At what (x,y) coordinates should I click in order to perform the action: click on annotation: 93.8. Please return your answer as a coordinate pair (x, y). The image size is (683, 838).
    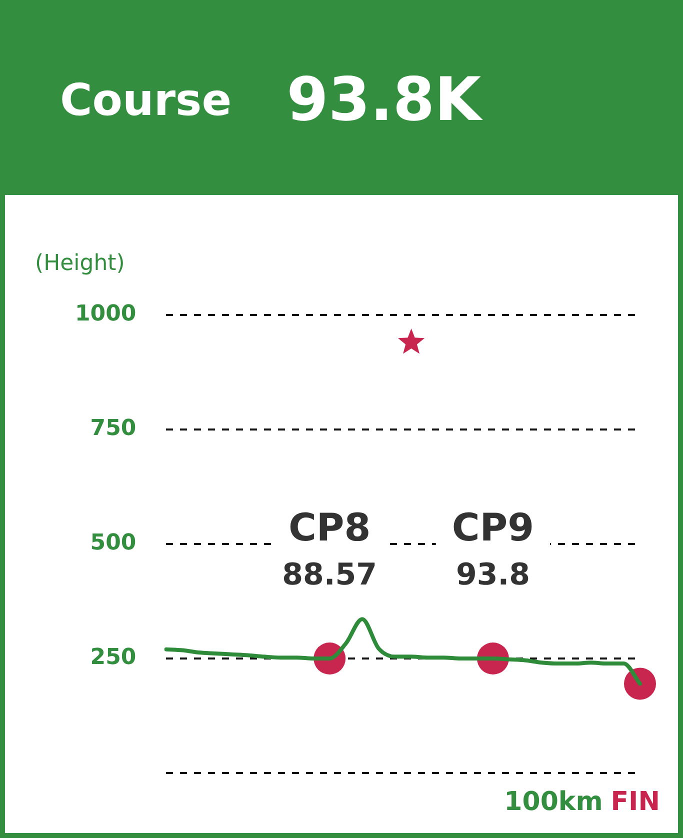
    Looking at the image, I should click on (493, 574).